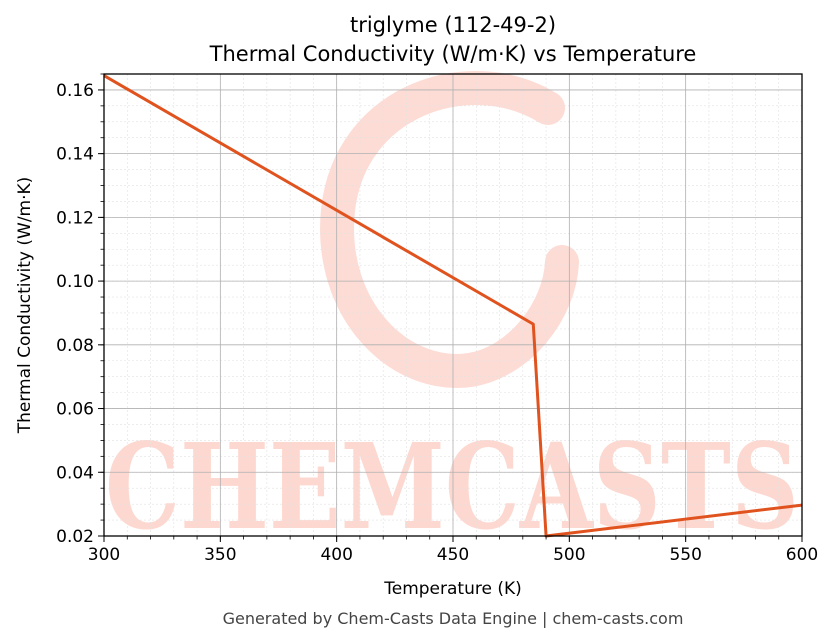 This screenshot has height=644, width=836. Describe the element at coordinates (25, 306) in the screenshot. I see `y-axis-label: Thermal Conductivity (W/m·K)` at that location.